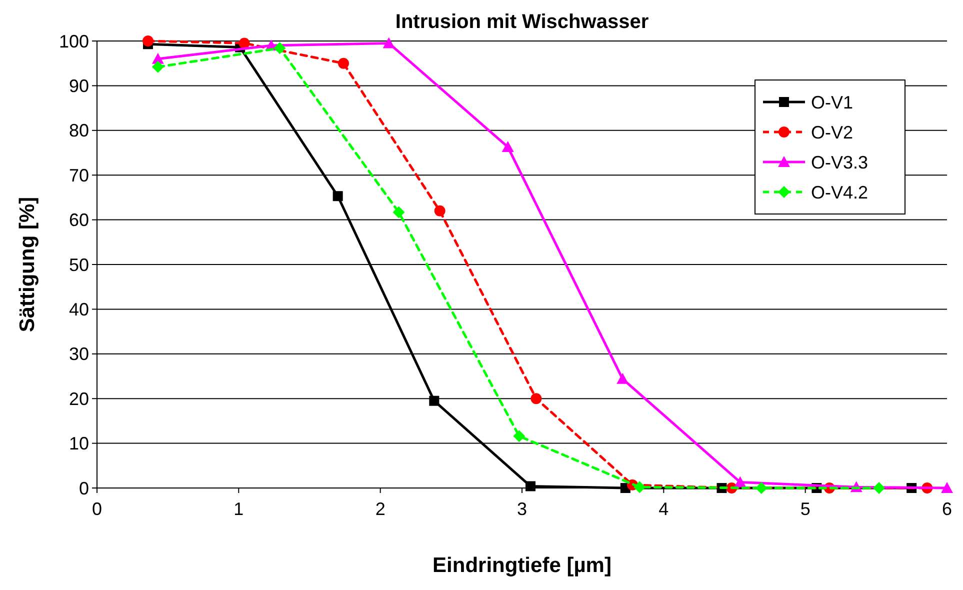 The height and width of the screenshot is (590, 963). Describe the element at coordinates (78, 398) in the screenshot. I see `y-tick-label: 20` at that location.